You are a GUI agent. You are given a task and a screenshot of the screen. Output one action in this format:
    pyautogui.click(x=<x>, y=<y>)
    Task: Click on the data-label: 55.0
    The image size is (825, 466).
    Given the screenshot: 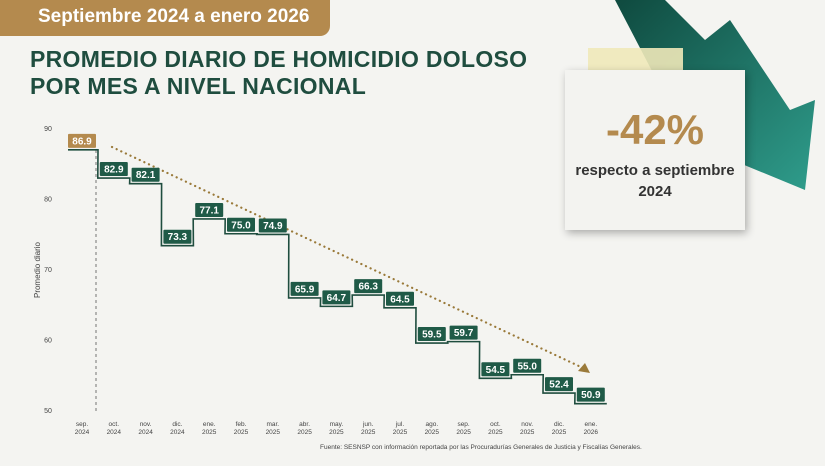 What is the action you would take?
    pyautogui.click(x=527, y=366)
    